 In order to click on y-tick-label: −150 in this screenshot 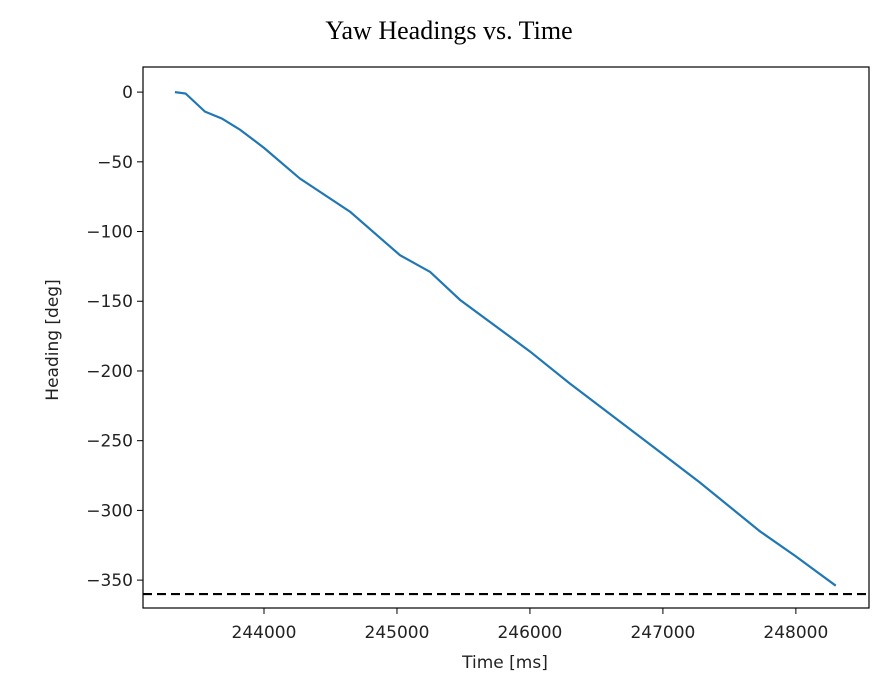, I will do `click(109, 302)`.